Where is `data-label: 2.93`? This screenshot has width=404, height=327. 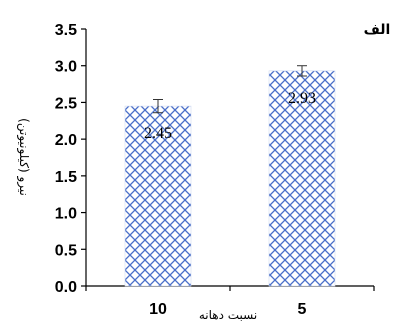
data-label: 2.93 is located at coordinates (302, 98).